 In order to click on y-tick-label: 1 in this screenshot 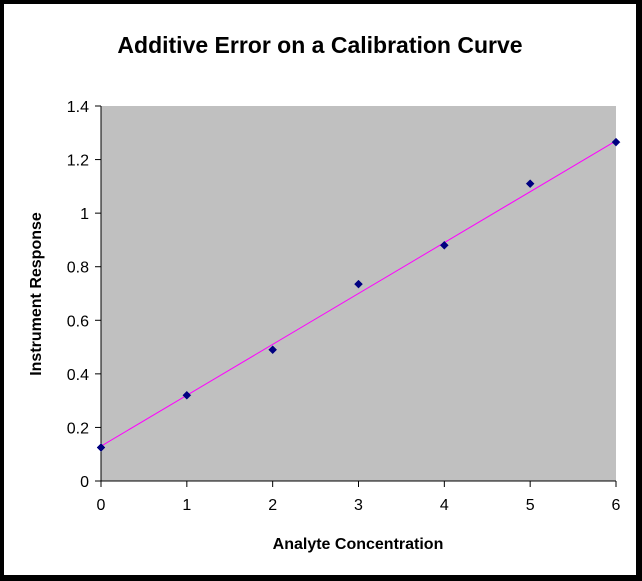, I will do `click(84, 214)`.